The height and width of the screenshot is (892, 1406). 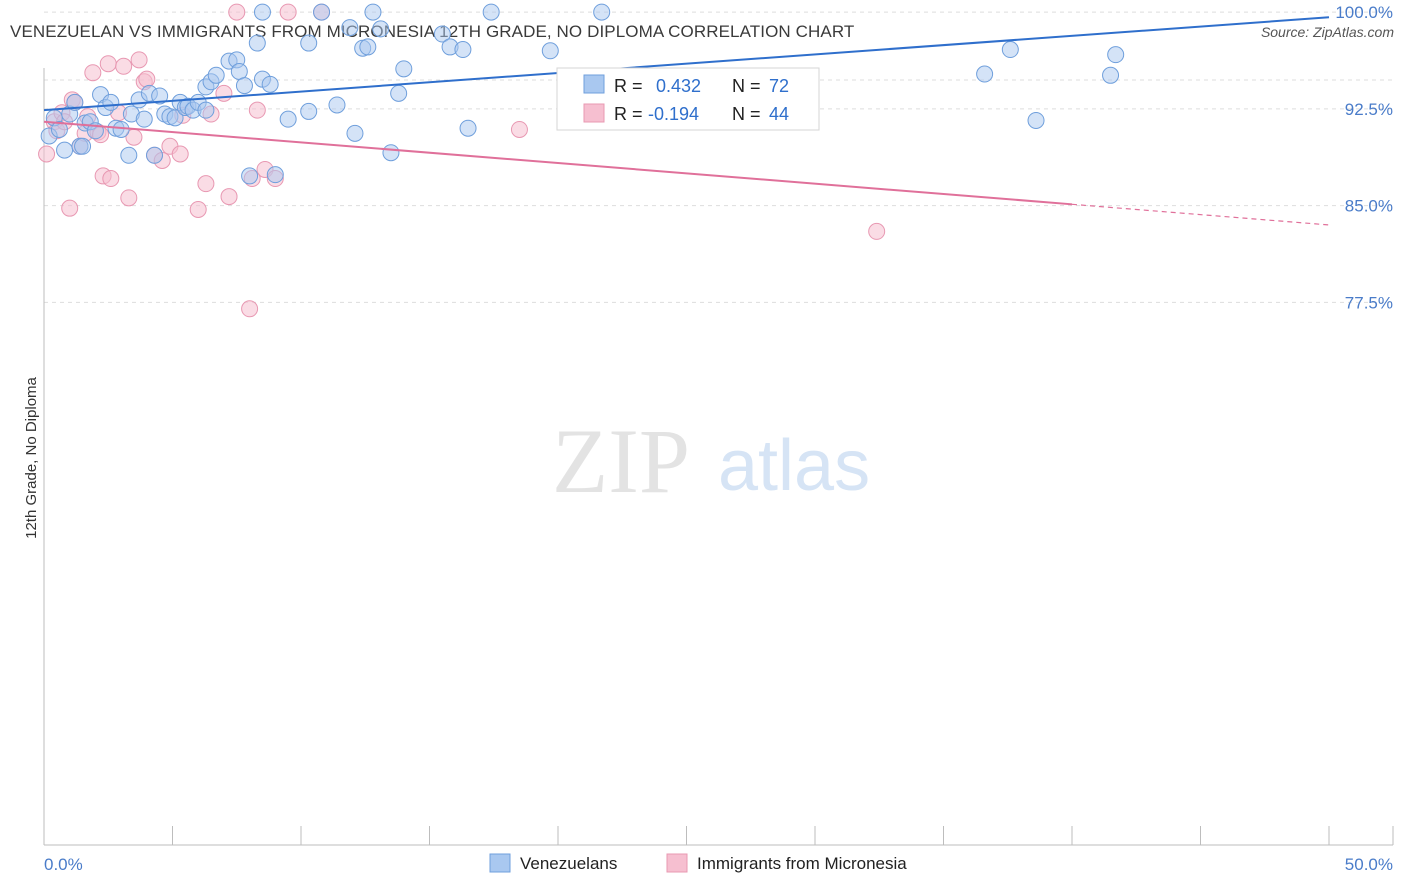 What do you see at coordinates (794, 466) in the screenshot?
I see `watermark-atlas: atlas` at bounding box center [794, 466].